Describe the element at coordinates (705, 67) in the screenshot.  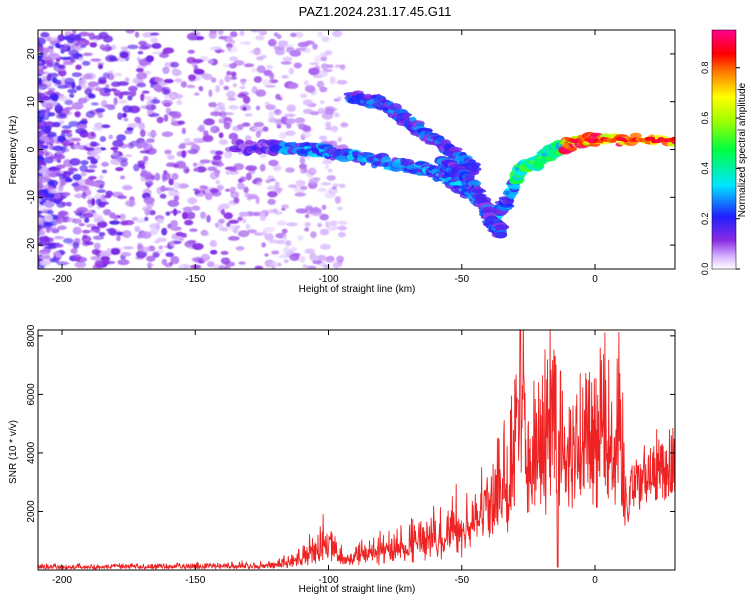
I see `colorbar-tick-label: 0.8` at that location.